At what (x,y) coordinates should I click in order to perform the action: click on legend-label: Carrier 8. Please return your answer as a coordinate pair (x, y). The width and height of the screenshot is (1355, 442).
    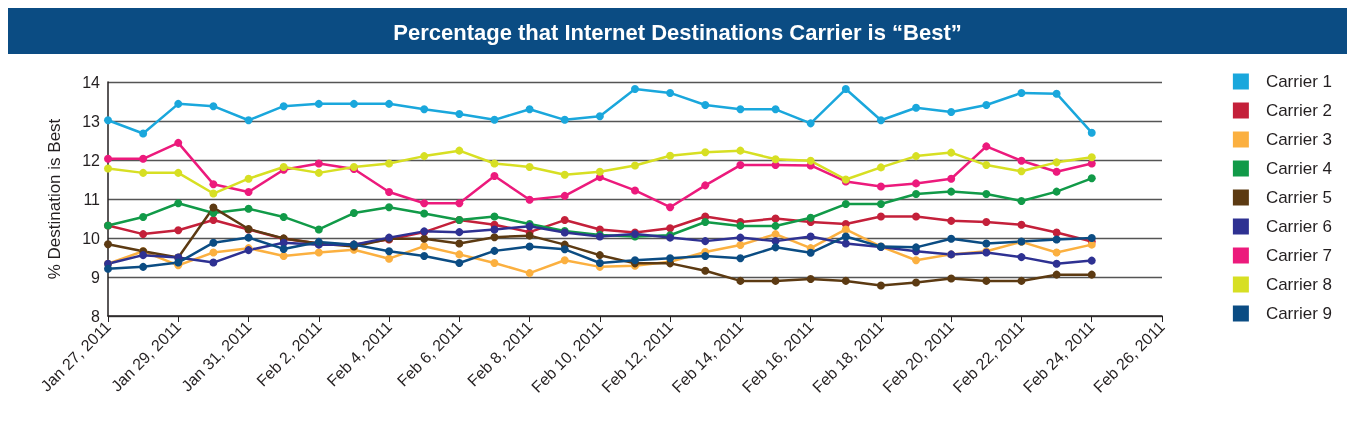
    Looking at the image, I should click on (1298, 284).